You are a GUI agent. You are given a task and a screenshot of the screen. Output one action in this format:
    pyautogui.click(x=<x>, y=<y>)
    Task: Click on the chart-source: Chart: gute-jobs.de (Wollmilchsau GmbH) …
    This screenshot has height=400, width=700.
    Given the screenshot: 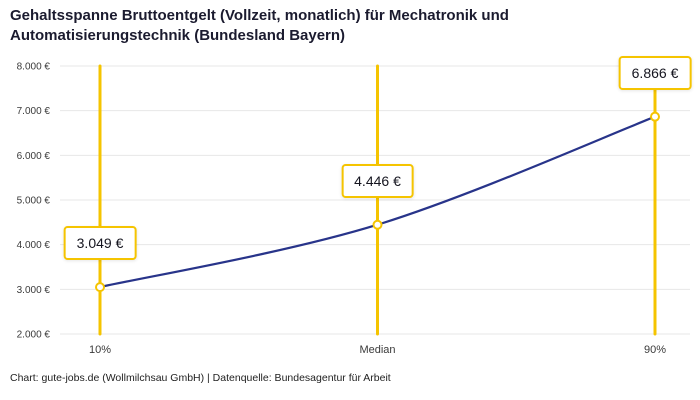 What is the action you would take?
    pyautogui.click(x=200, y=378)
    